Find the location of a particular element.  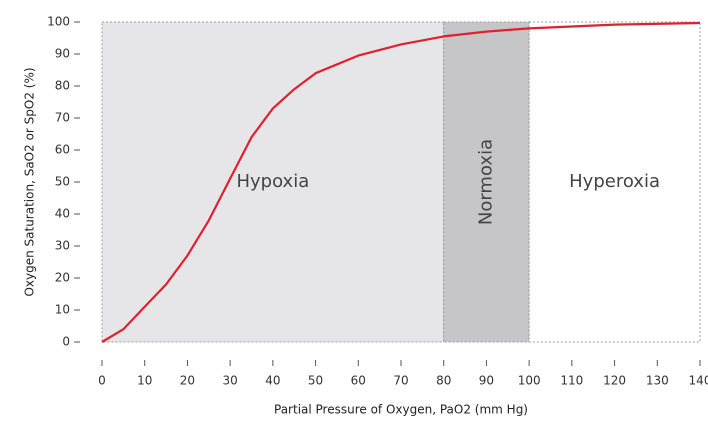

x-tick-label: 100 is located at coordinates (529, 381).